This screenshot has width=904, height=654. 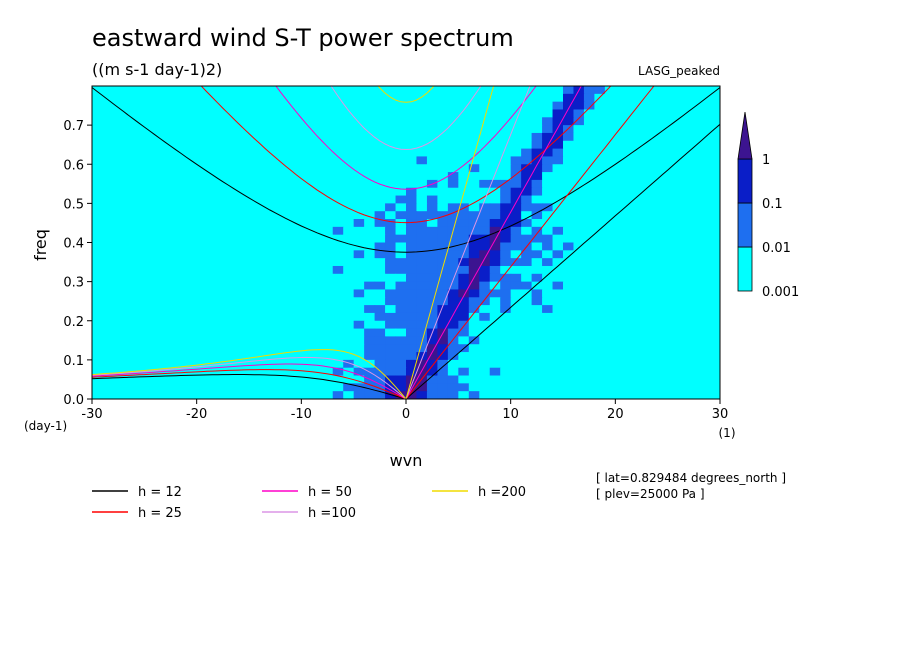 What do you see at coordinates (91, 414) in the screenshot?
I see `x-tick-label: -30` at bounding box center [91, 414].